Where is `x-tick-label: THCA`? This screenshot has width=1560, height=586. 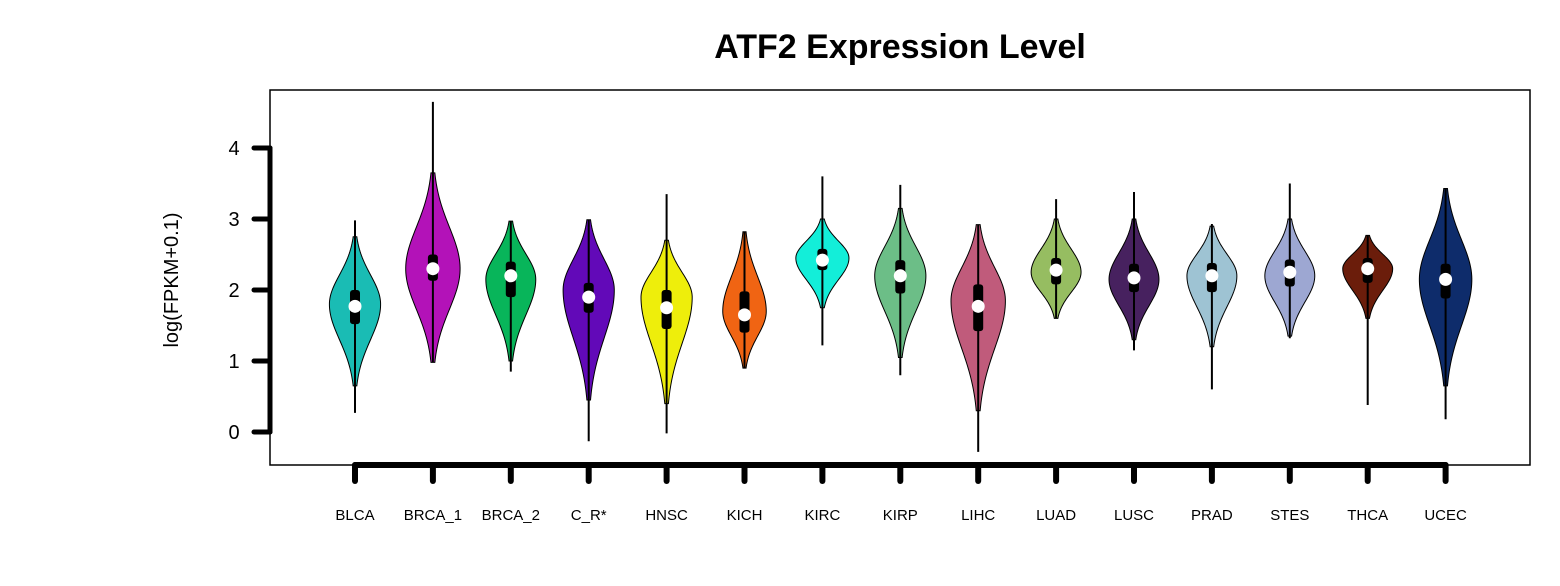 x-tick-label: THCA is located at coordinates (1367, 515).